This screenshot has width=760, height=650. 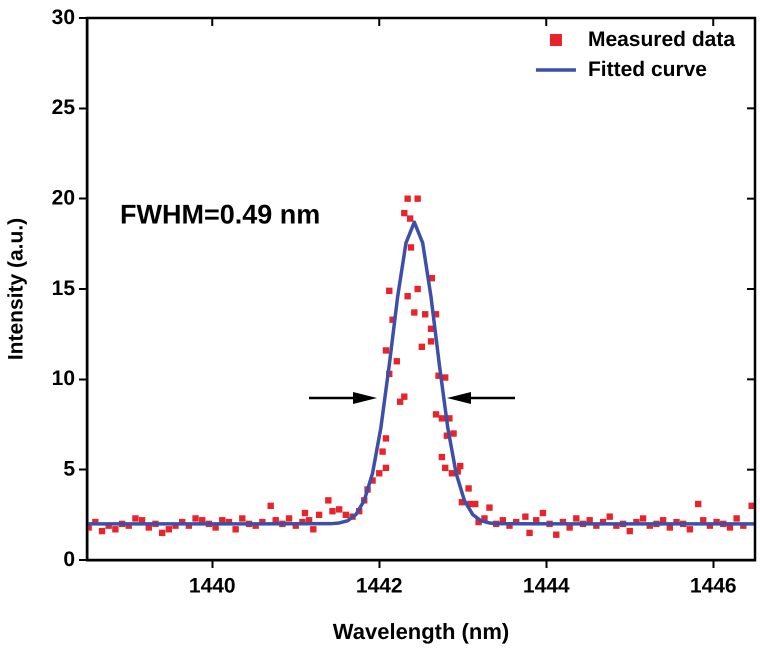 What do you see at coordinates (220, 214) in the screenshot?
I see `annotation: FWHM=0.49 nm` at bounding box center [220, 214].